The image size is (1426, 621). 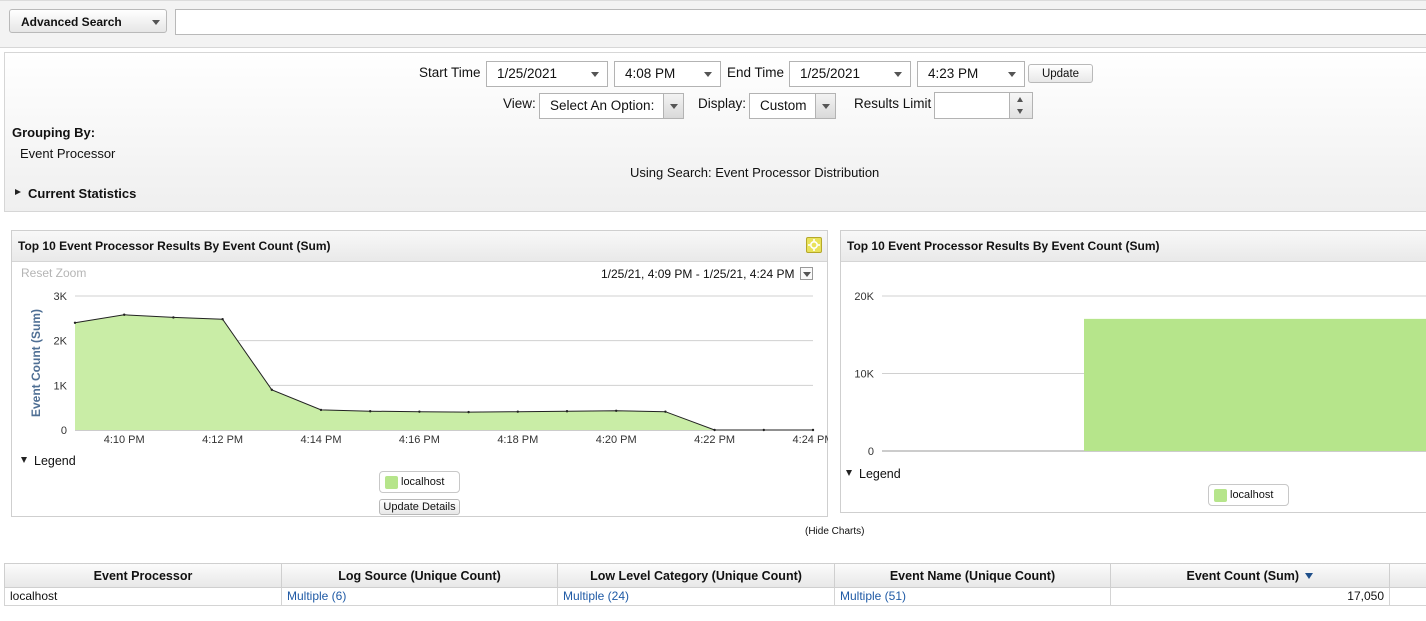 I want to click on column-header-empty, so click(x=1407, y=575).